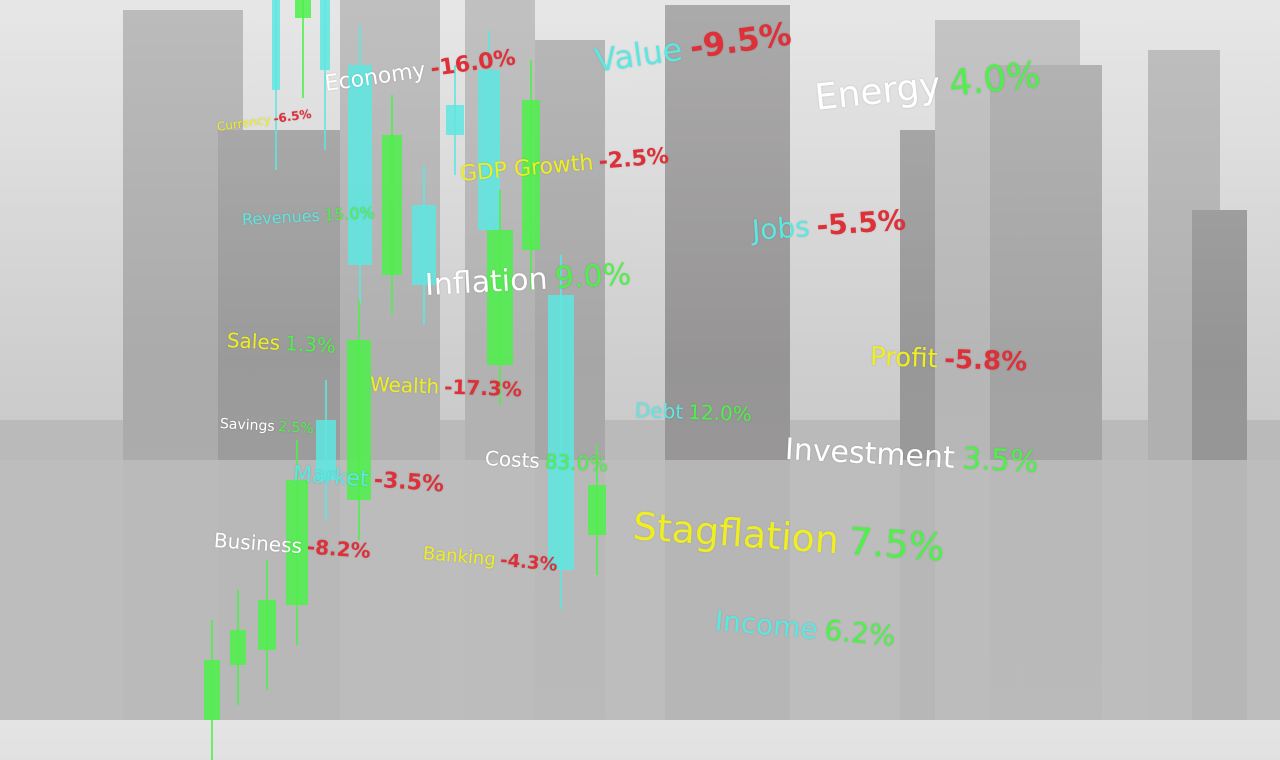 The width and height of the screenshot is (1280, 760). What do you see at coordinates (296, 428) in the screenshot?
I see `metric-value: 2.5%` at bounding box center [296, 428].